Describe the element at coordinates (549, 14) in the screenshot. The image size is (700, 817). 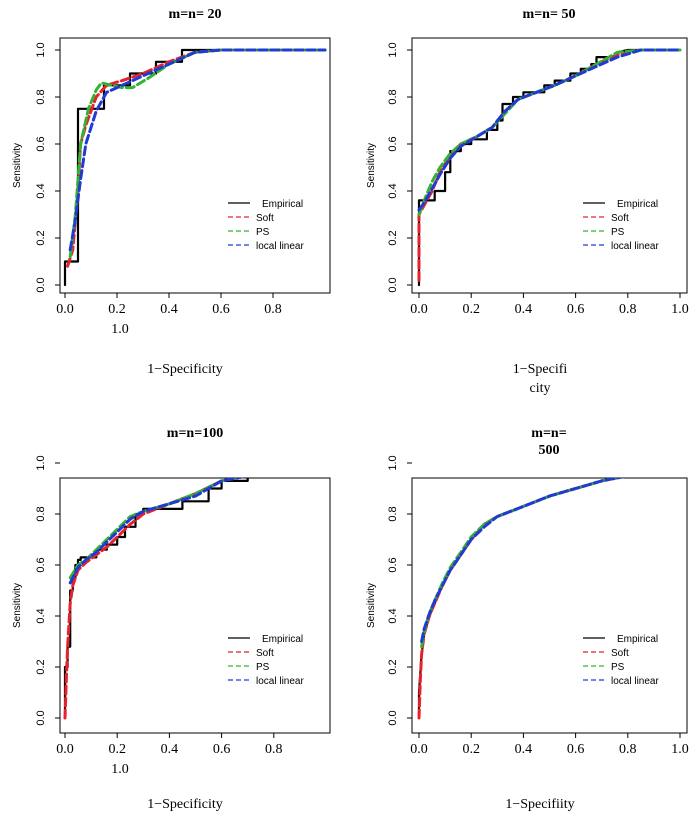
I see `chart-title: m=n= 50` at that location.